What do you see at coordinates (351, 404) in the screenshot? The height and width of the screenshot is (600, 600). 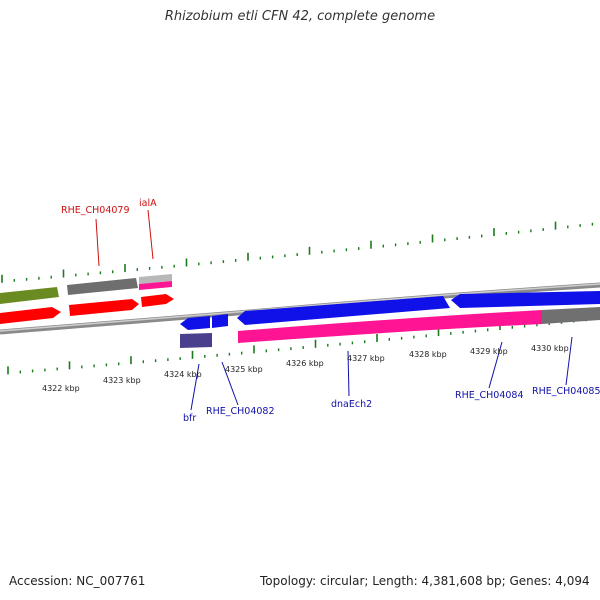 I see `gene-label-dnaech2: dnaEch2` at bounding box center [351, 404].